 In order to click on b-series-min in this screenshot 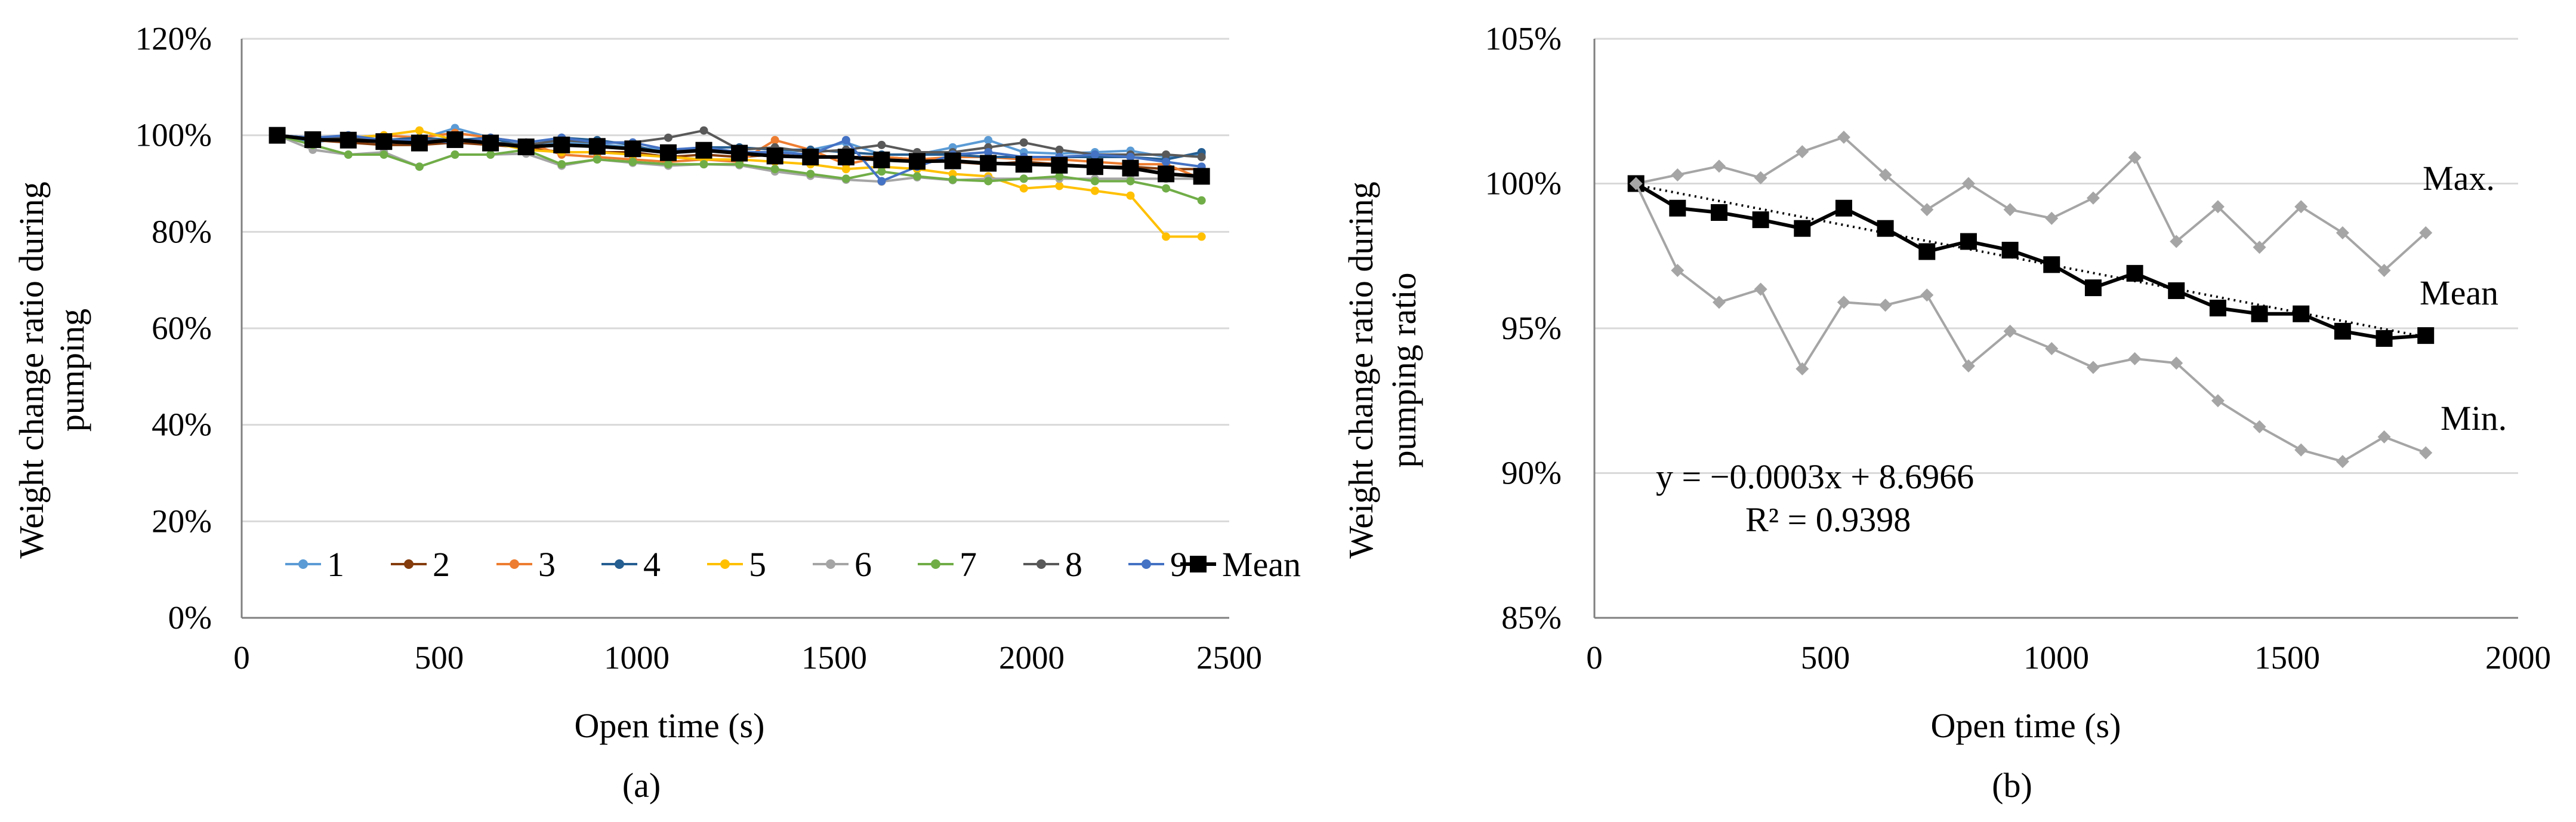, I will do `click(2031, 323)`.